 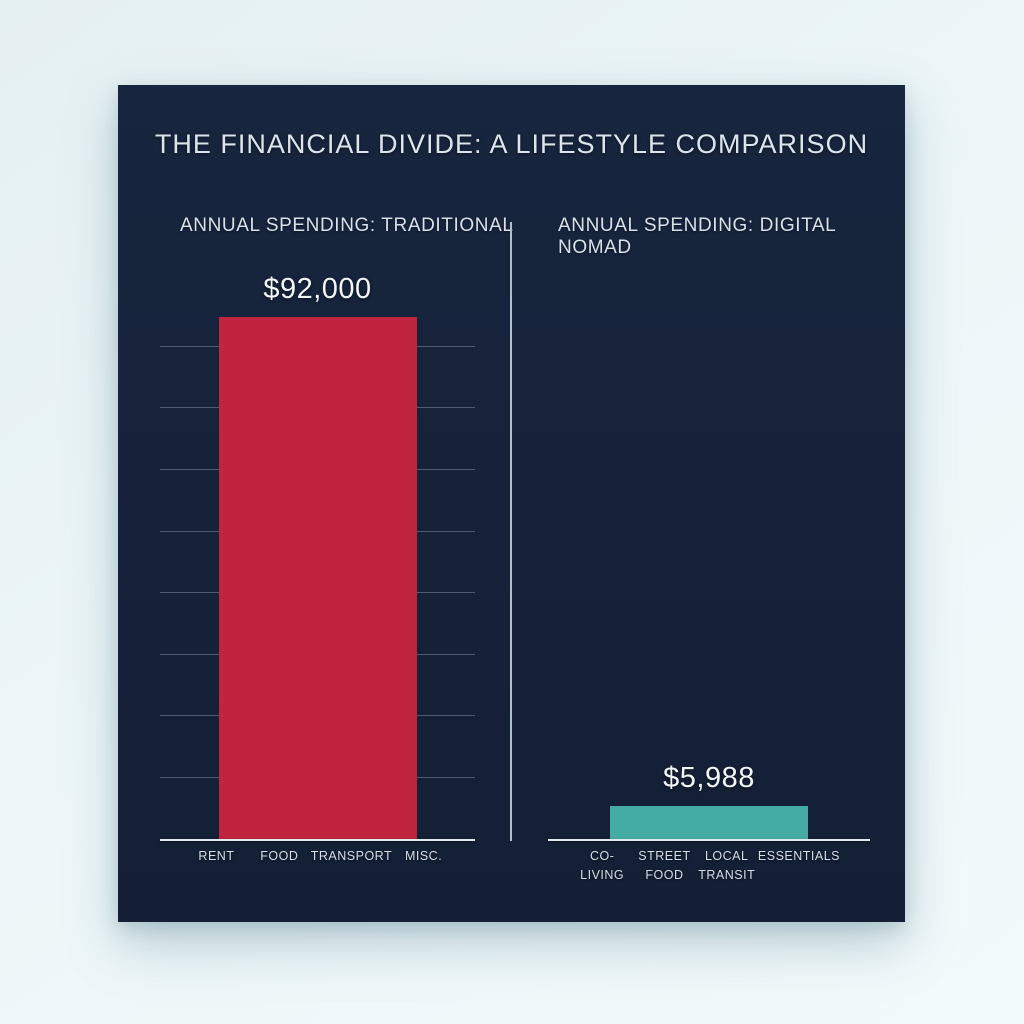 What do you see at coordinates (602, 866) in the screenshot?
I see `category-label-coliving: CO-LIVING` at bounding box center [602, 866].